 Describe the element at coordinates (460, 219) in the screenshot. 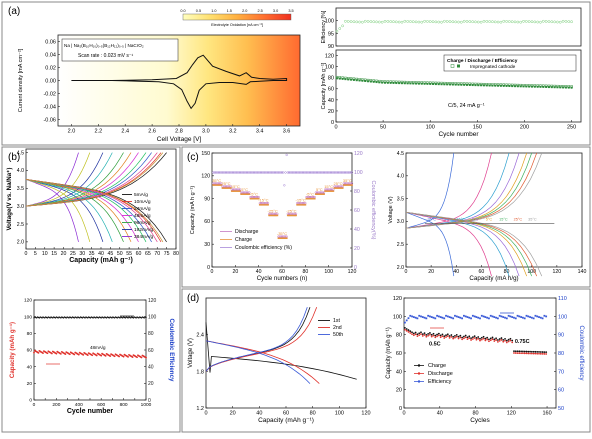

I see `c2-temp-label: -15°C` at that location.